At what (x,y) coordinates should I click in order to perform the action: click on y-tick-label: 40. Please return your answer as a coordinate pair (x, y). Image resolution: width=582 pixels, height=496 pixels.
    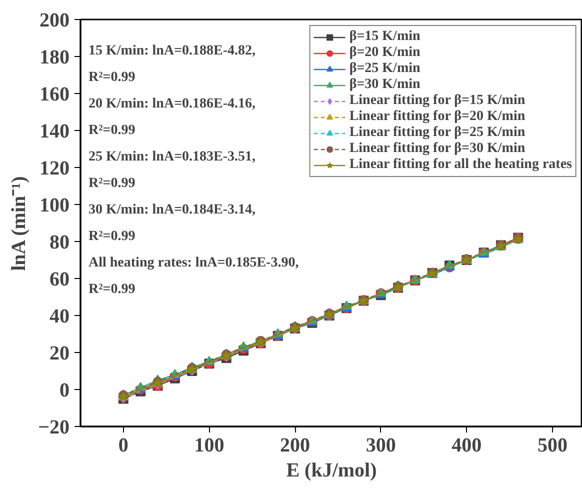
    Looking at the image, I should click on (60, 317).